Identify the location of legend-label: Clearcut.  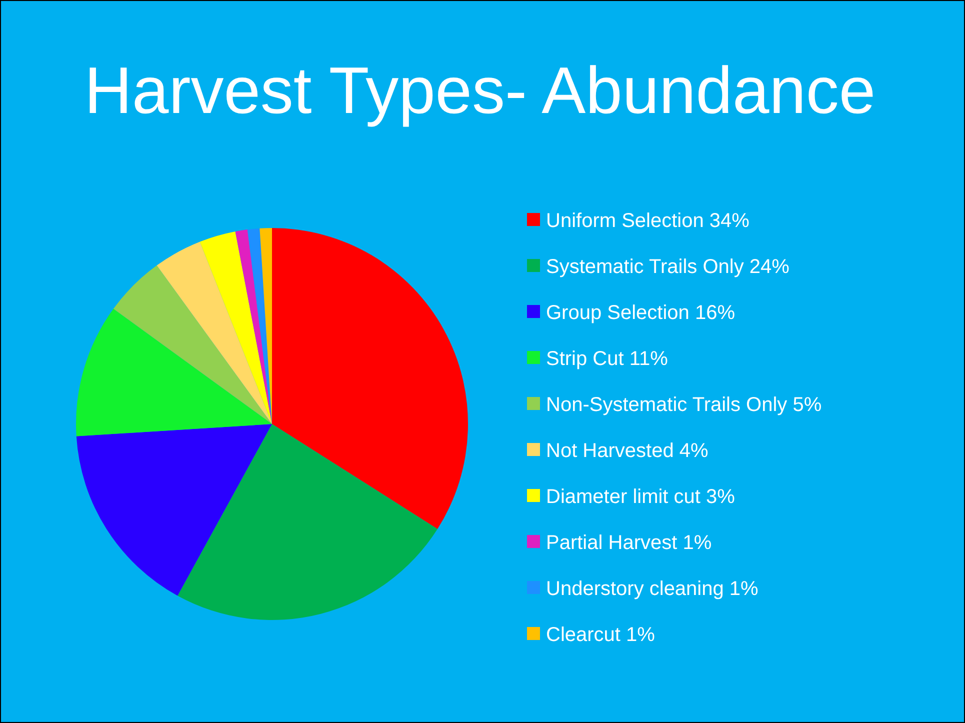
(583, 635).